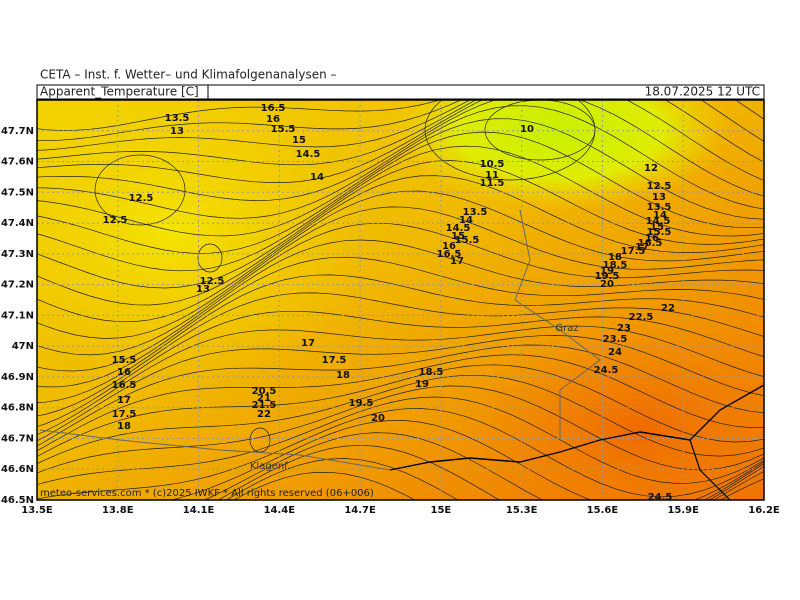  I want to click on y-tick-label: 47N, so click(23, 346).